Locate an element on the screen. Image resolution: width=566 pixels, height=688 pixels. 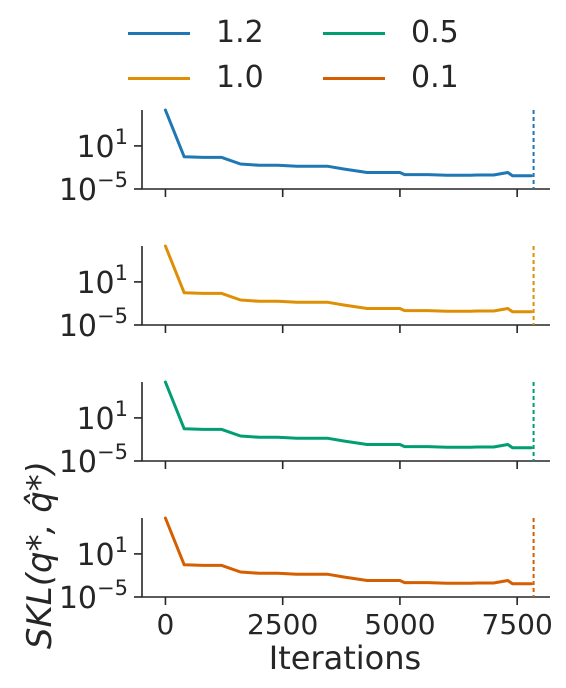
y-tick-label-1-1: 10¹ is located at coordinates (102, 145).